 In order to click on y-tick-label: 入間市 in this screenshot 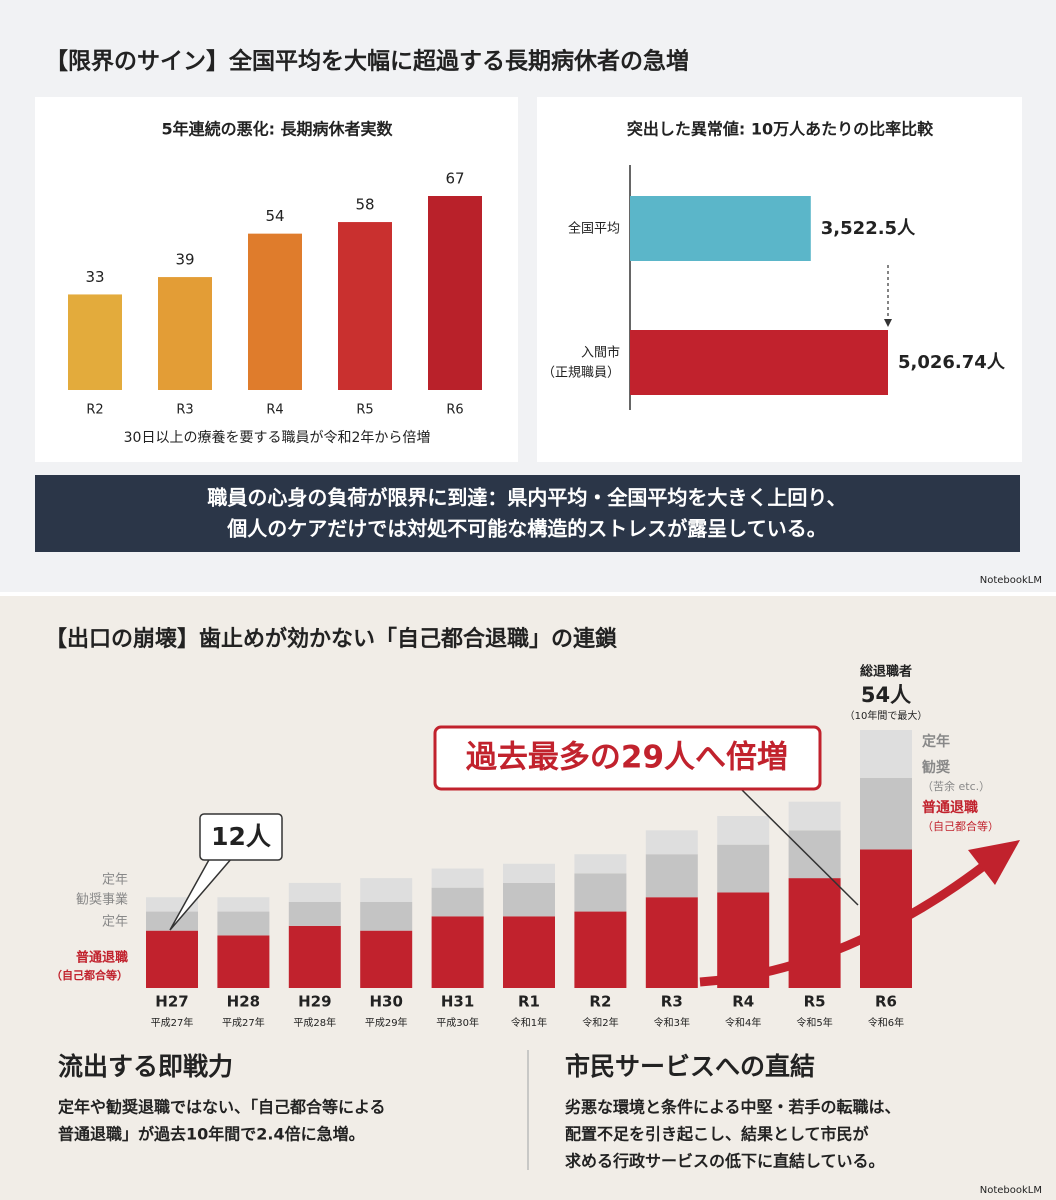, I will do `click(600, 353)`.